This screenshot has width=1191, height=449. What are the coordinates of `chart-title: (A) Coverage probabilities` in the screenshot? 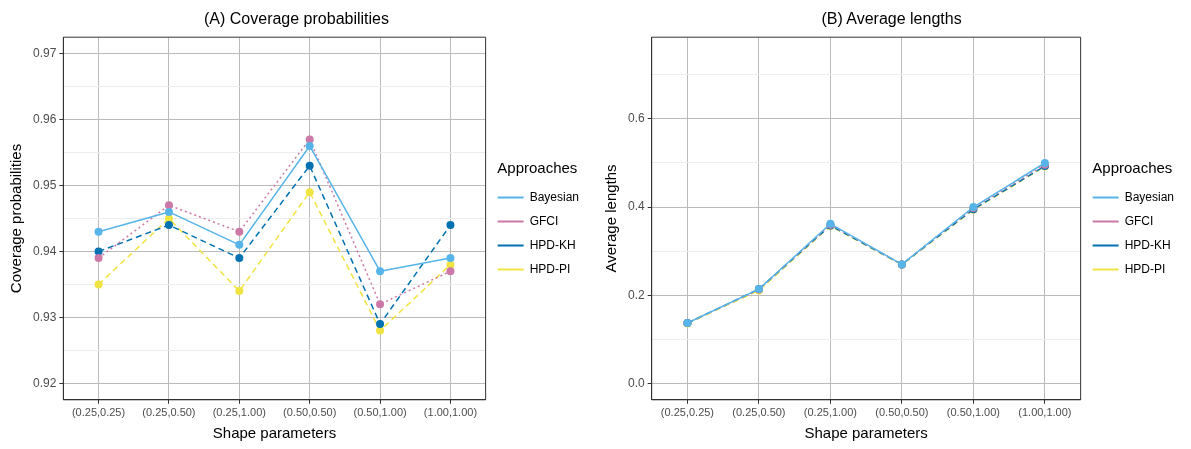 It's located at (296, 19).